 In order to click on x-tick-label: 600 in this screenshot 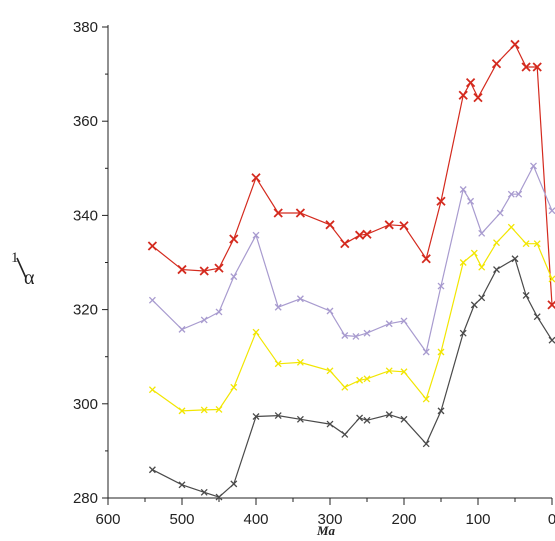, I will do `click(107, 519)`.